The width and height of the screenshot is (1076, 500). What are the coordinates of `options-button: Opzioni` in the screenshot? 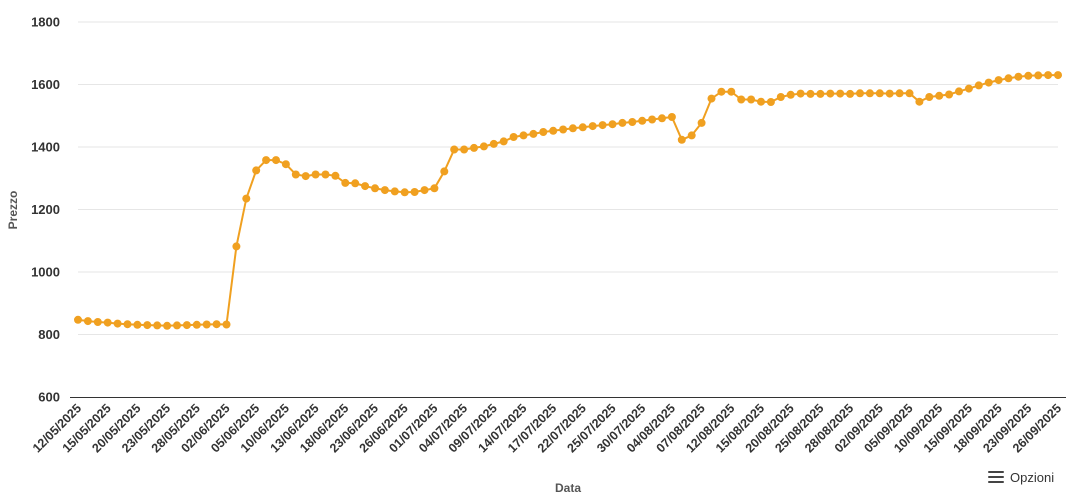 It's located at (1021, 477).